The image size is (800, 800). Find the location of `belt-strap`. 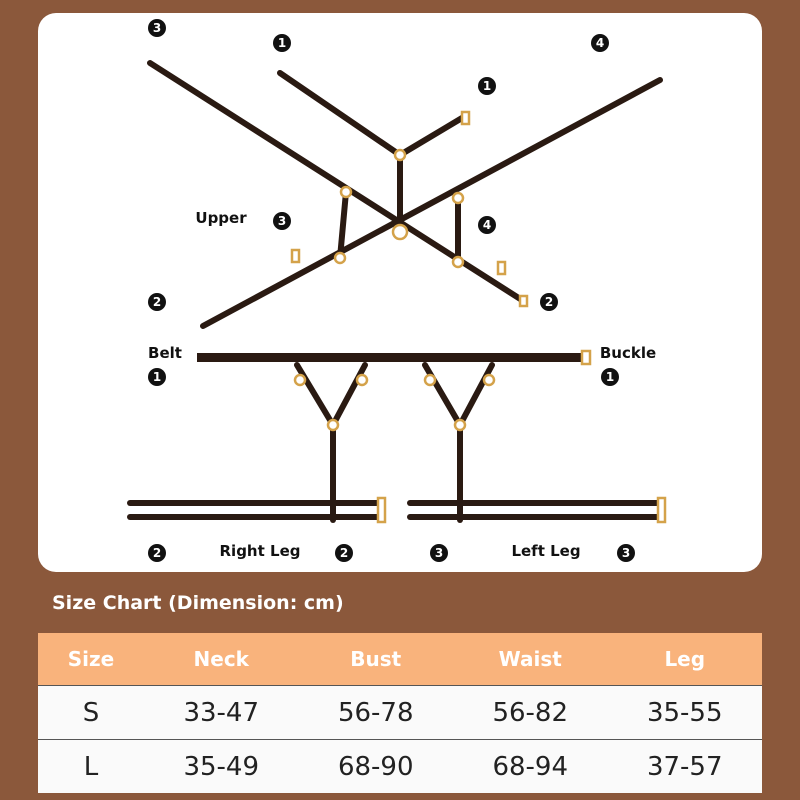

belt-strap is located at coordinates (392, 357).